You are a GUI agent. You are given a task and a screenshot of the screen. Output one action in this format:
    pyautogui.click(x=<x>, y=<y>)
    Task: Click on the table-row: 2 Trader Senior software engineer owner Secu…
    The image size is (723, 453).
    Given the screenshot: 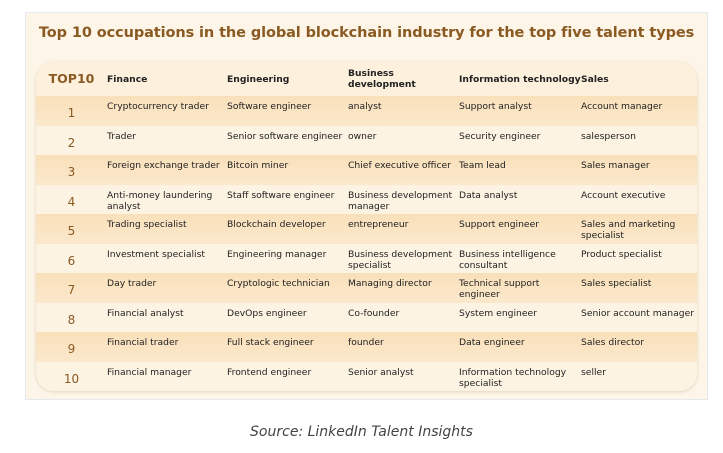 What is the action you would take?
    pyautogui.click(x=366, y=140)
    